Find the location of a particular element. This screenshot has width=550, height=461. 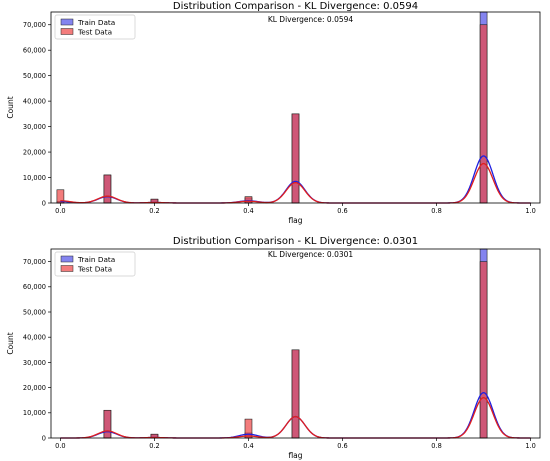

chart-annotation: KL Divergence: 0.0301 is located at coordinates (311, 254).